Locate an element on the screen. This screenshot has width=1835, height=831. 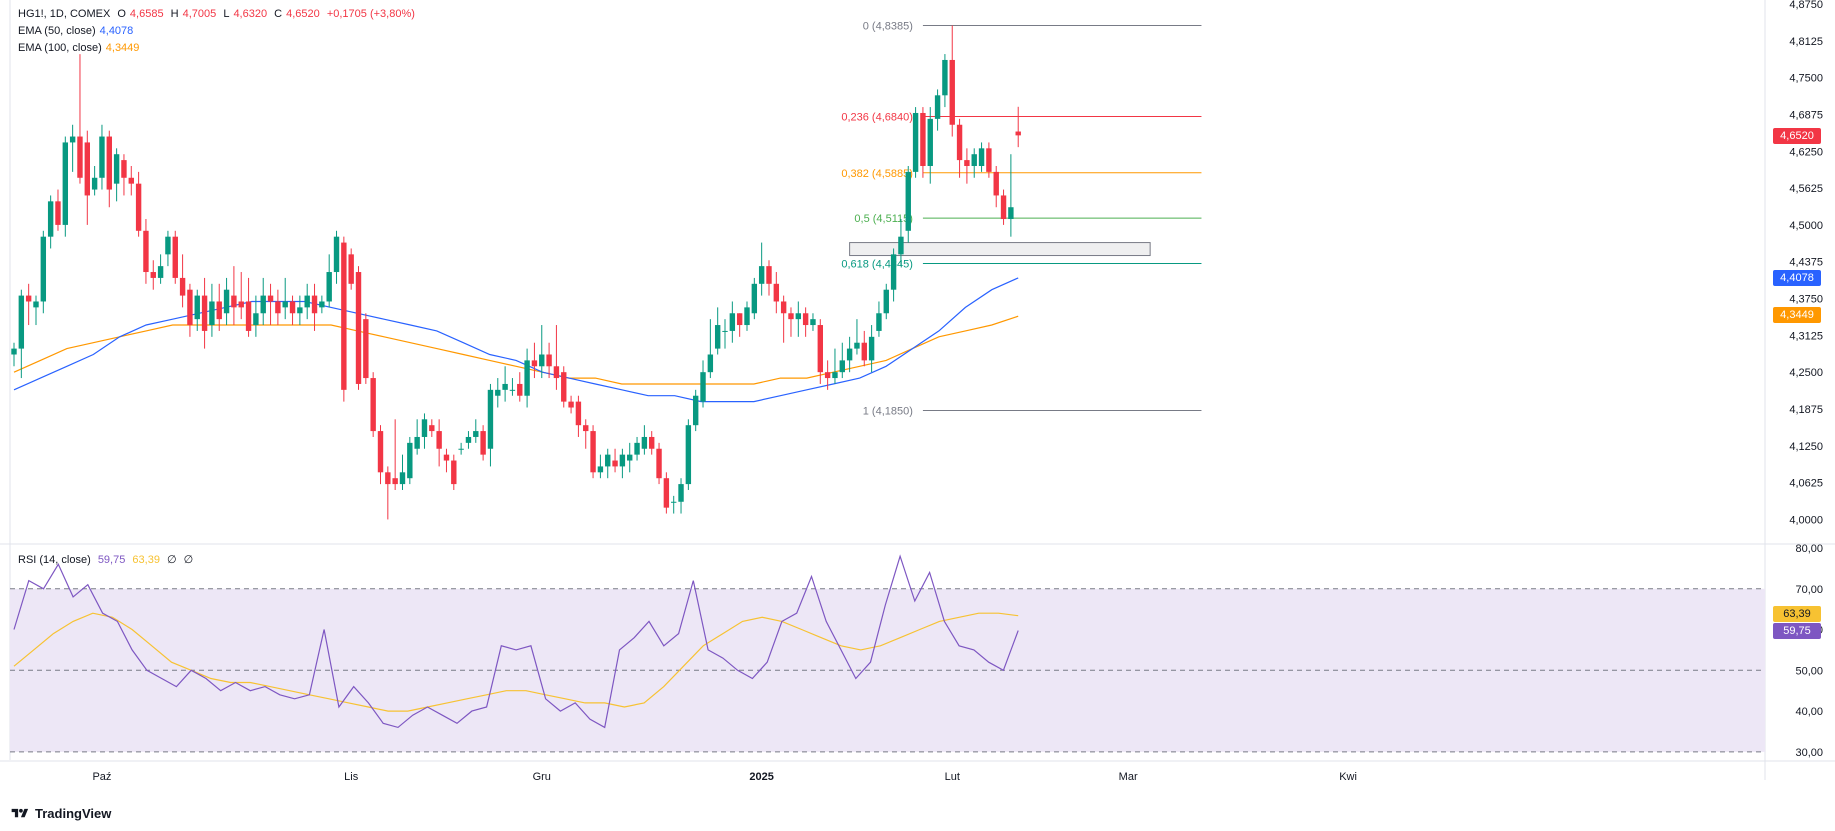
ema100-legend: EMA (100, close) 4,3449 is located at coordinates (80, 48).